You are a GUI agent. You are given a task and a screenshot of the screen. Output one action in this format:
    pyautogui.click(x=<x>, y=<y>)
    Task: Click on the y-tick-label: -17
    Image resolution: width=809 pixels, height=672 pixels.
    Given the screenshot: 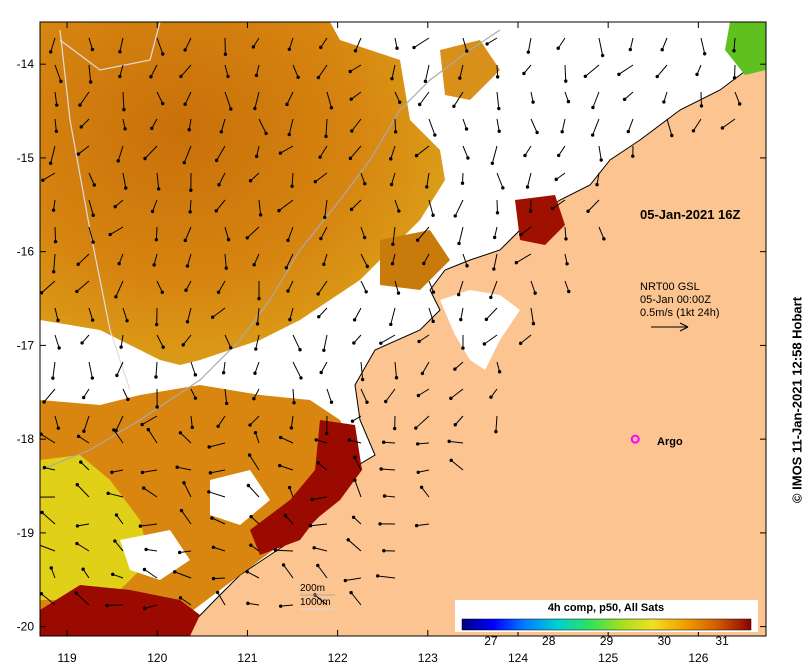 What is the action you would take?
    pyautogui.click(x=26, y=345)
    